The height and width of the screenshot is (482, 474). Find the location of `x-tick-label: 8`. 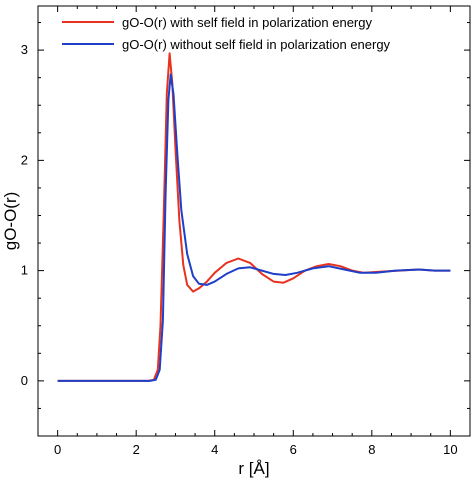

x-tick-label: 8 is located at coordinates (371, 449).